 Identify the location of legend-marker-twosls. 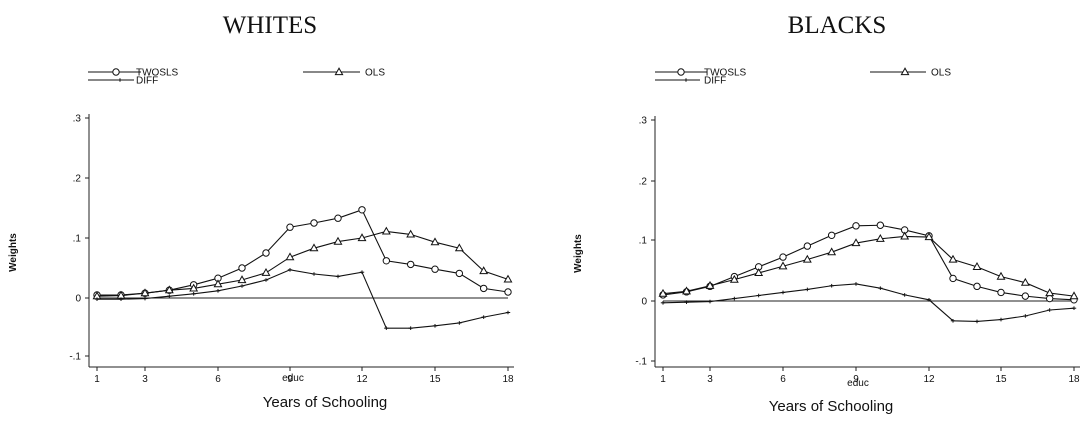
(116, 72).